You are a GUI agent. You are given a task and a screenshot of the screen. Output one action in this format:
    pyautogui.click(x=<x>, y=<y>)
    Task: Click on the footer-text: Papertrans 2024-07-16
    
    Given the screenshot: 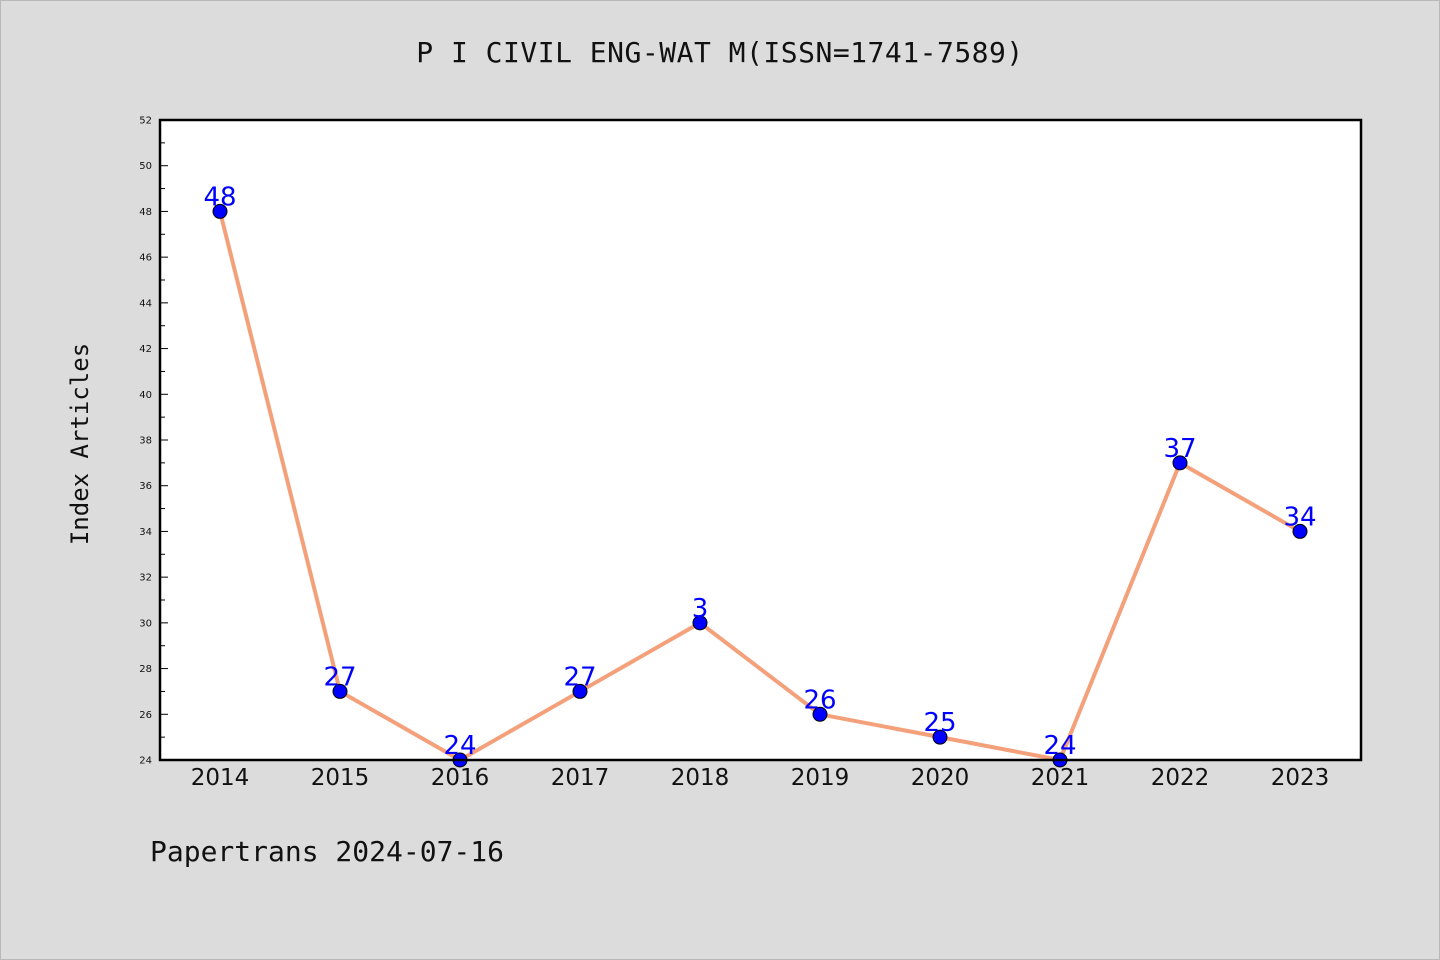 What is the action you would take?
    pyautogui.click(x=327, y=851)
    